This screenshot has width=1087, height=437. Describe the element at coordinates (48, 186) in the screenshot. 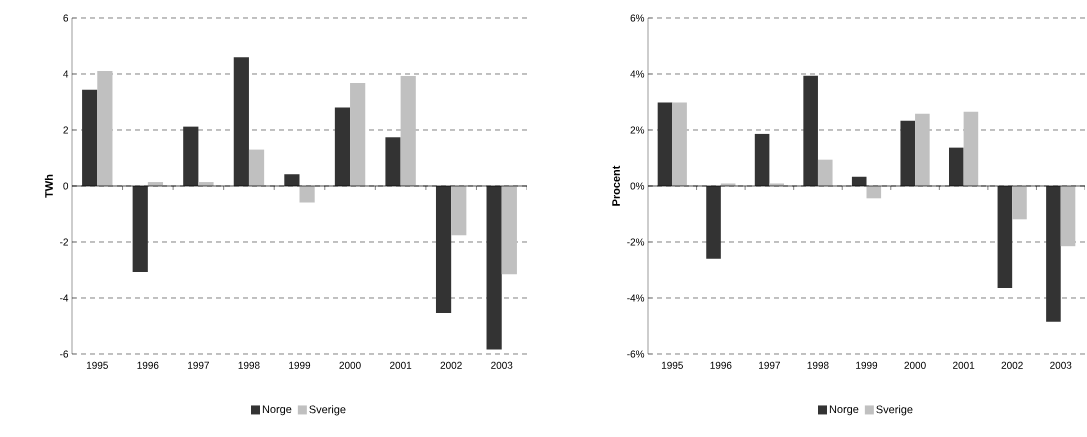

I see `y-axis-title: TWh` at that location.